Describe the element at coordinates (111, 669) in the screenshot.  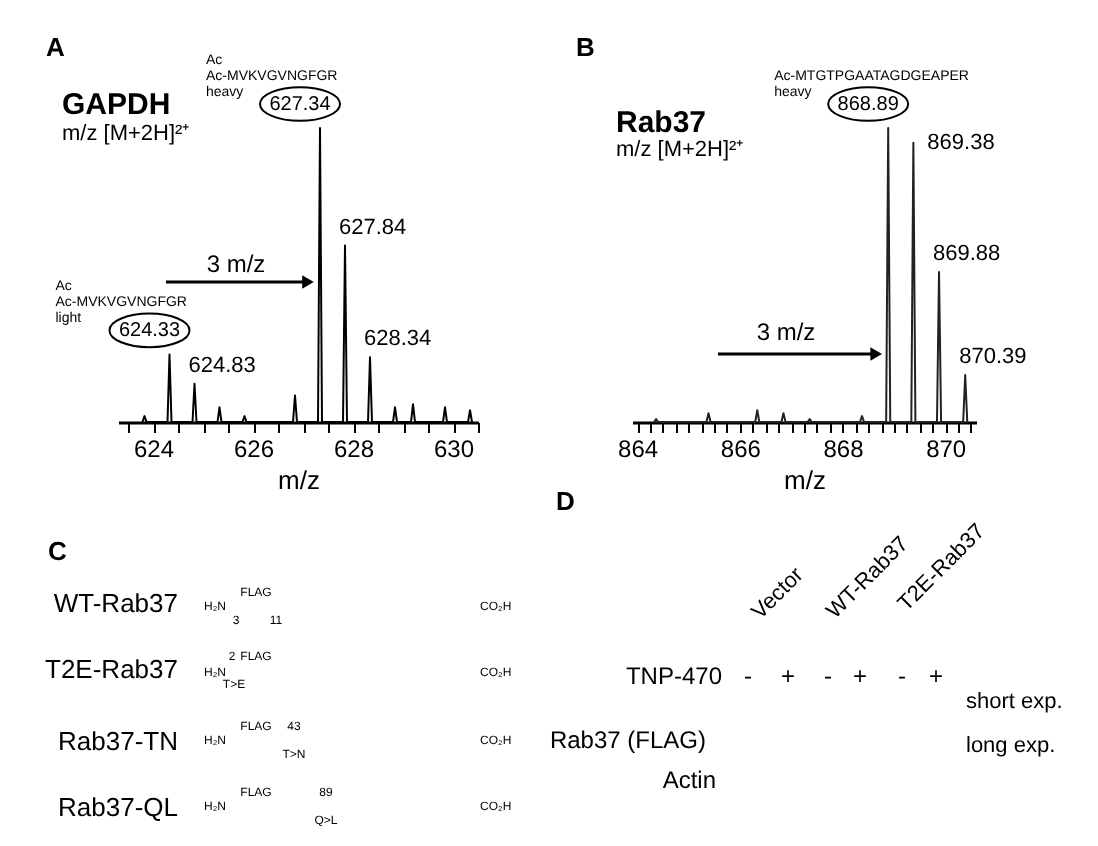
I see `category-label: T2E-Rab37` at that location.